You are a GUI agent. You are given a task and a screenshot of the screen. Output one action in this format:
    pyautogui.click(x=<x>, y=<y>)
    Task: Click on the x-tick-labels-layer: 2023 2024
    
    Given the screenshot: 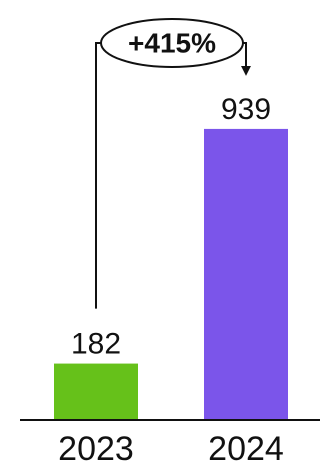 What is the action you would take?
    pyautogui.click(x=171, y=449)
    